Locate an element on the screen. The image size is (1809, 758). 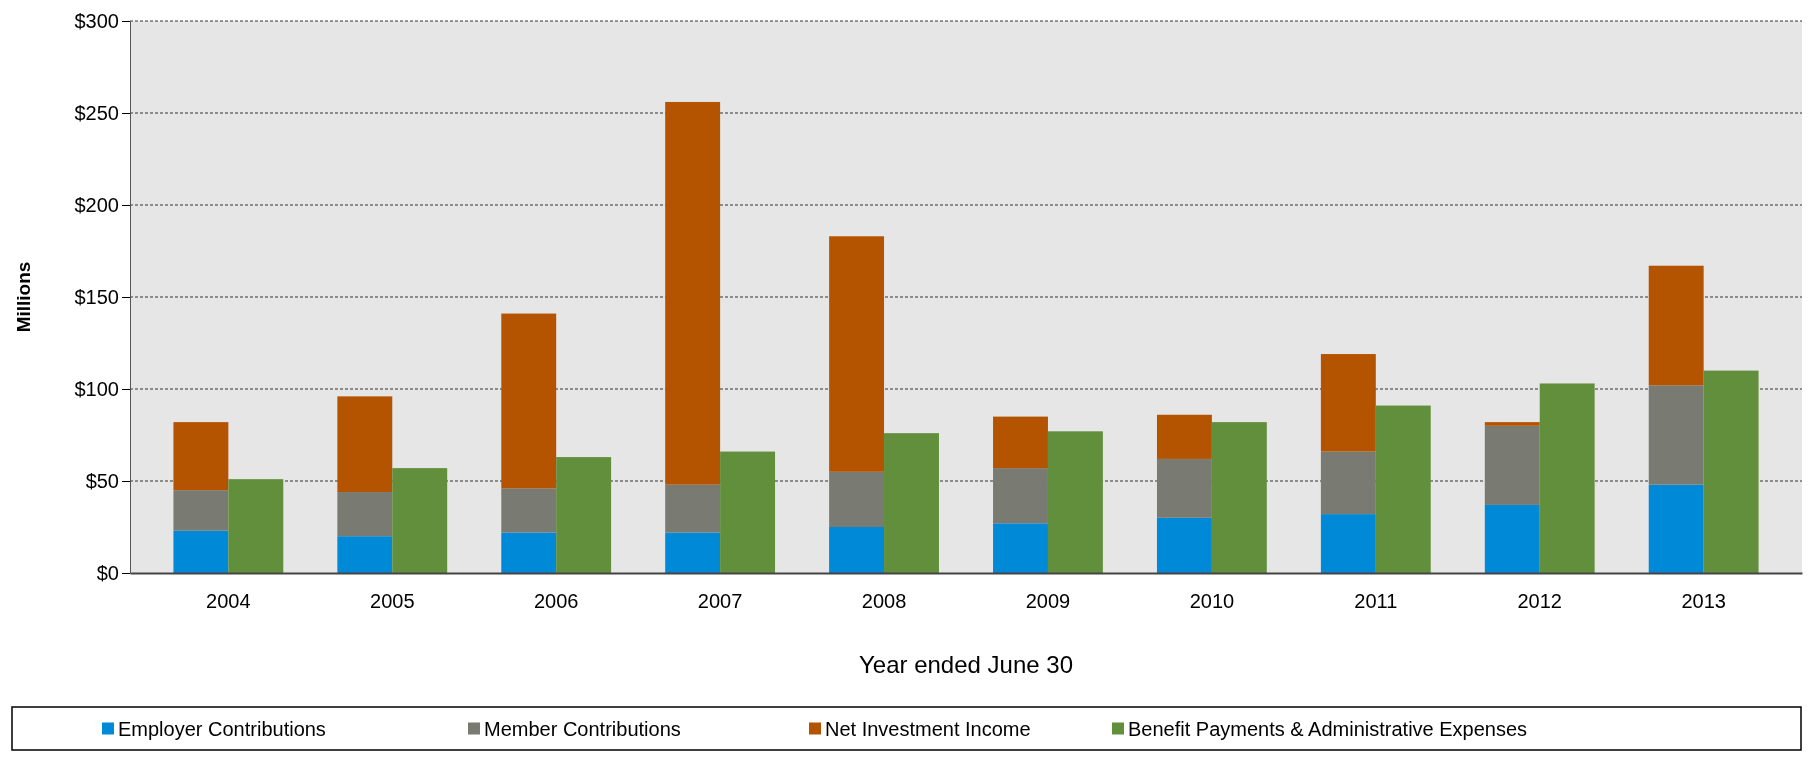
x-tick-label: 2013 is located at coordinates (1703, 601).